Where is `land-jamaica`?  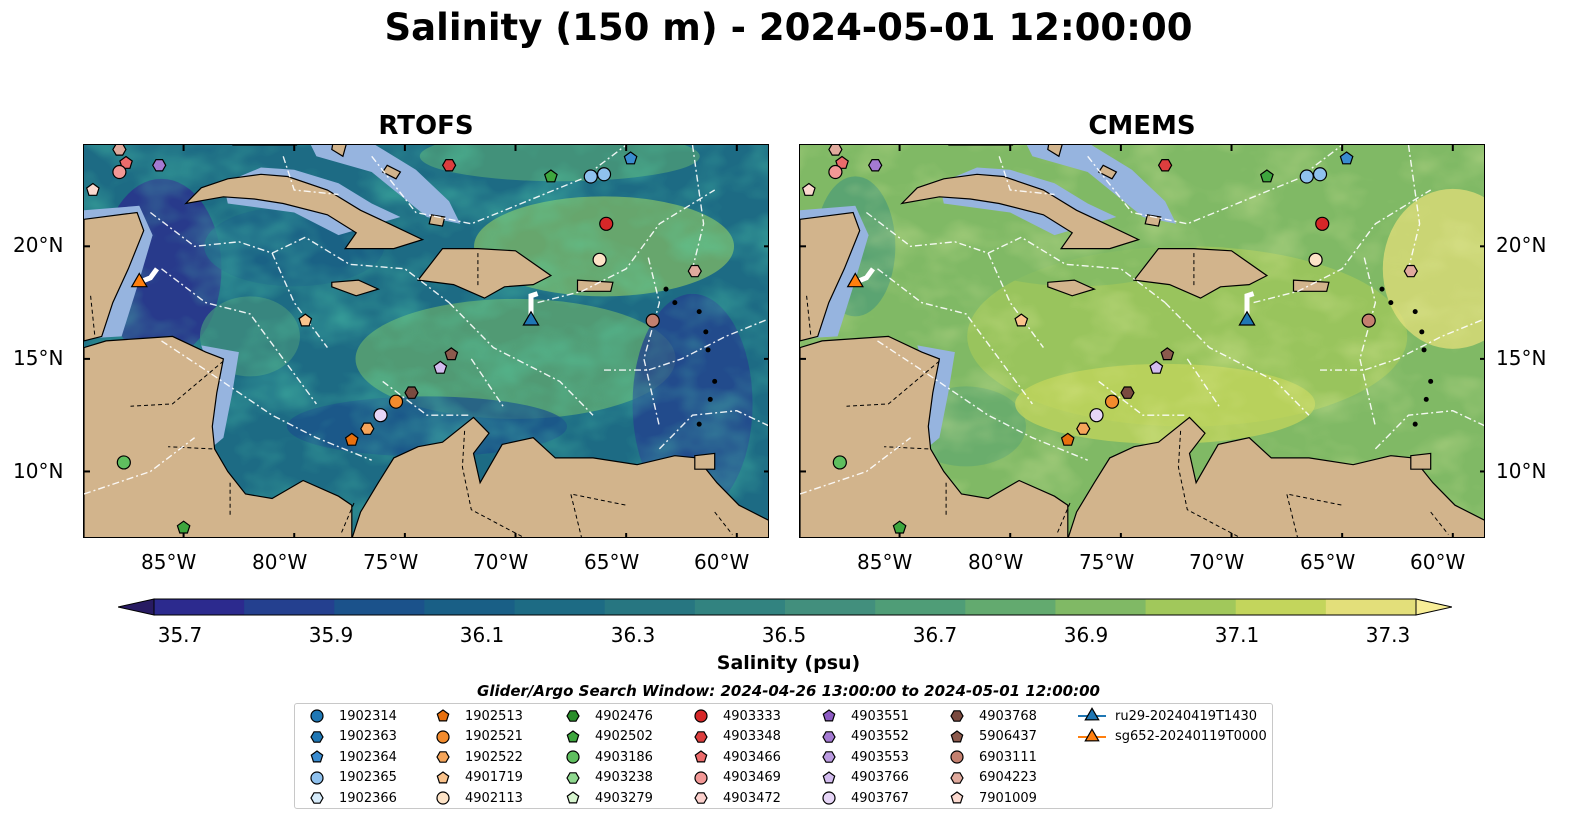
land-jamaica is located at coordinates (356, 288).